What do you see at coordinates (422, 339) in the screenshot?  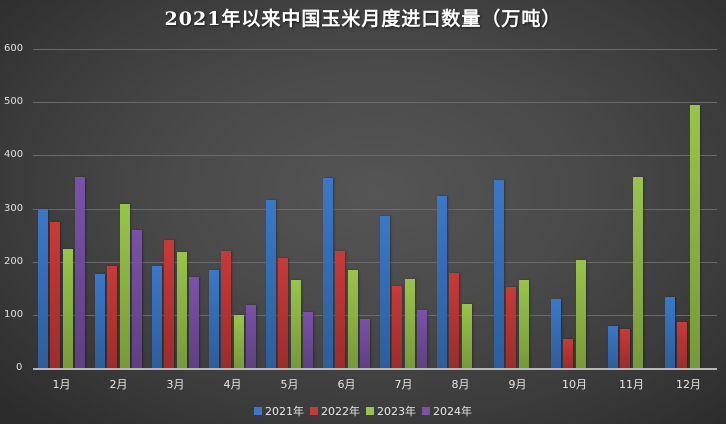 I see `bar-2024年-7月` at bounding box center [422, 339].